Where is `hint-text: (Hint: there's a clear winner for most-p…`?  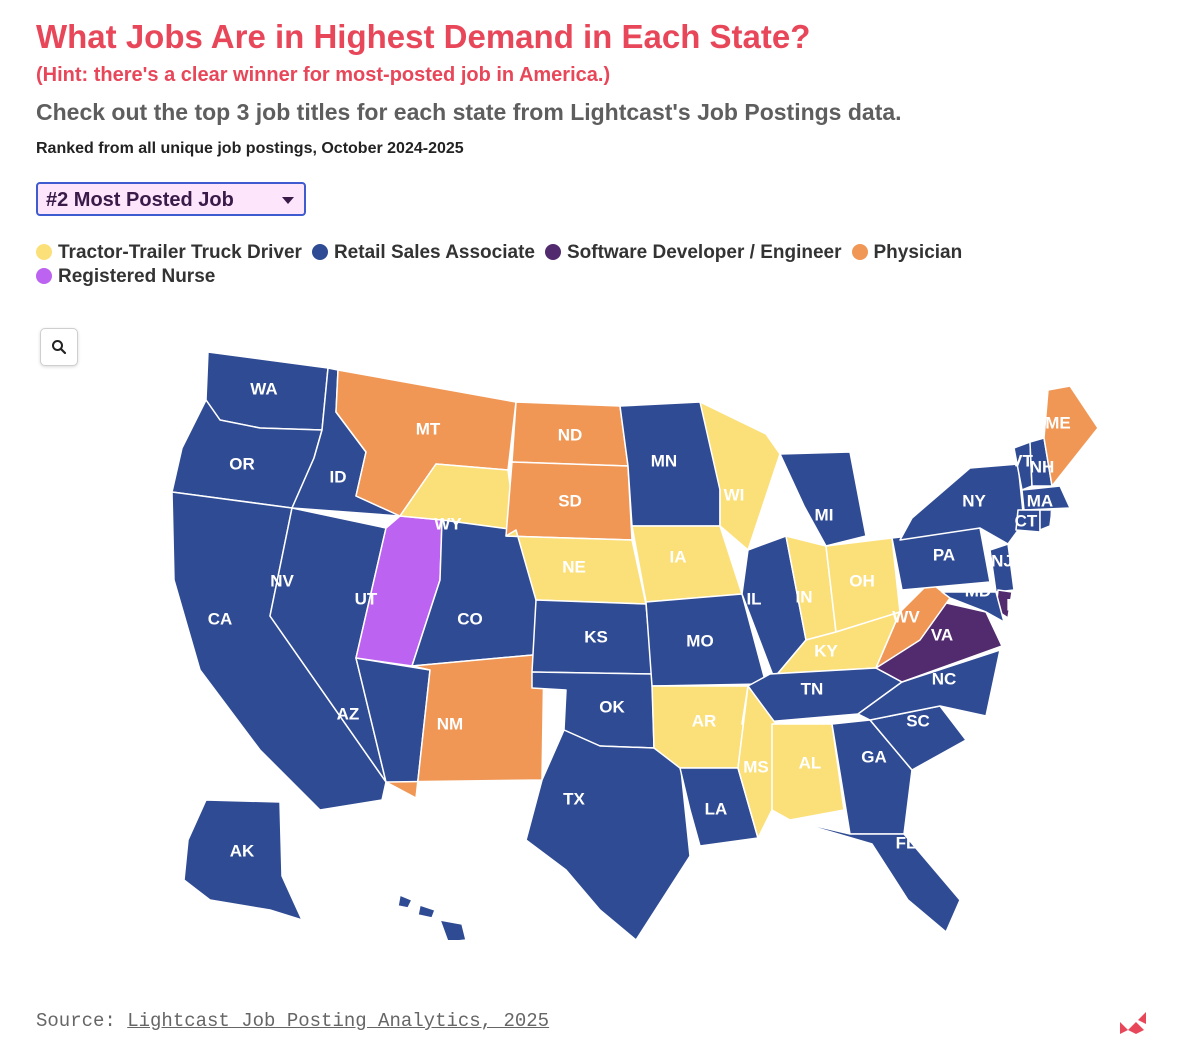 hint-text: (Hint: there's a clear winner for most-p… is located at coordinates (323, 75).